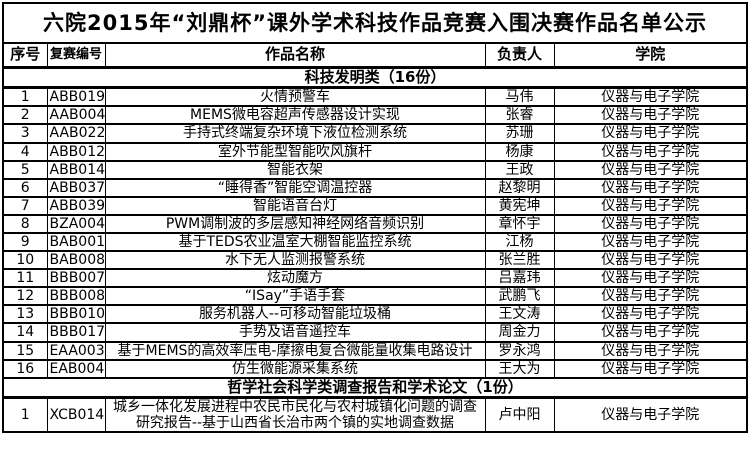 The image size is (753, 450). I want to click on cell-title: 室外节能型智能吹风旗杆, so click(295, 151).